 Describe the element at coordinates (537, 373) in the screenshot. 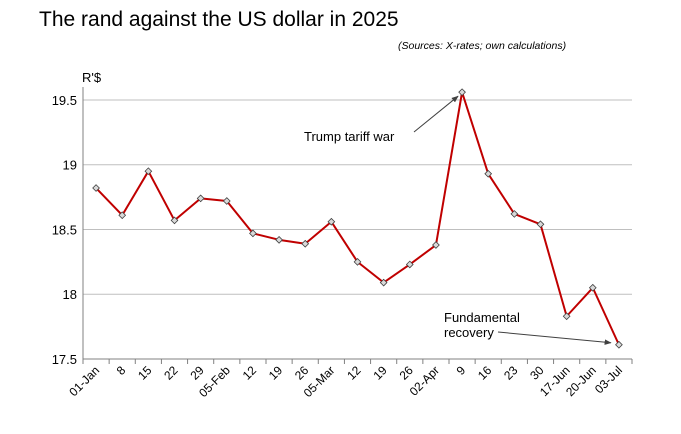

I see `x-tick-label: 30` at that location.